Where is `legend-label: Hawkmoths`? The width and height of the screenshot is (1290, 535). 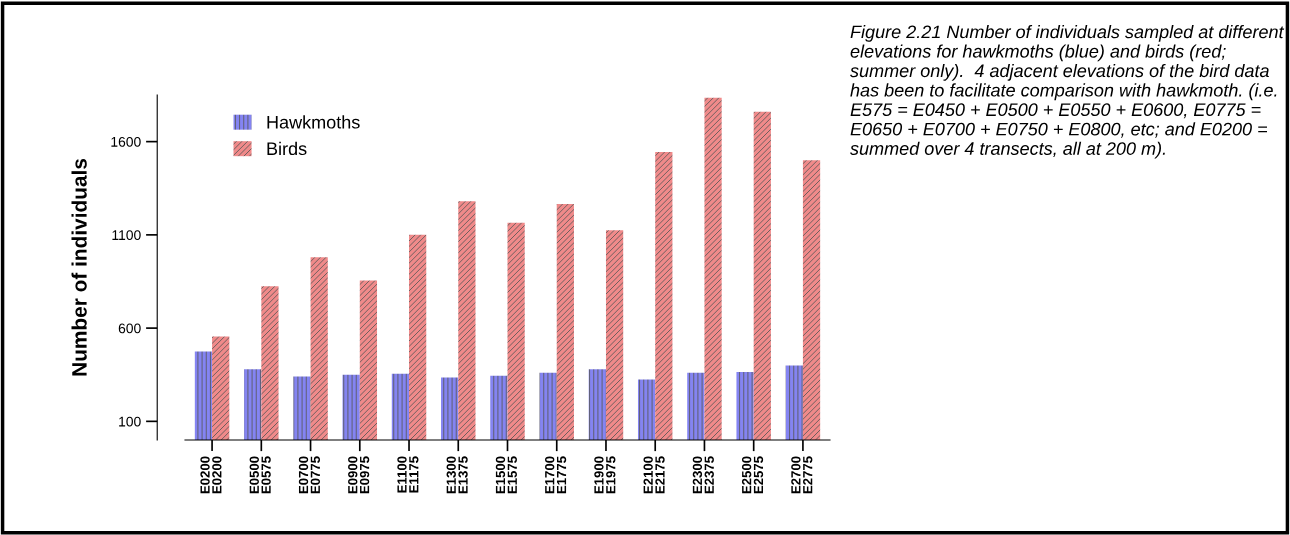
legend-label: Hawkmoths is located at coordinates (313, 122).